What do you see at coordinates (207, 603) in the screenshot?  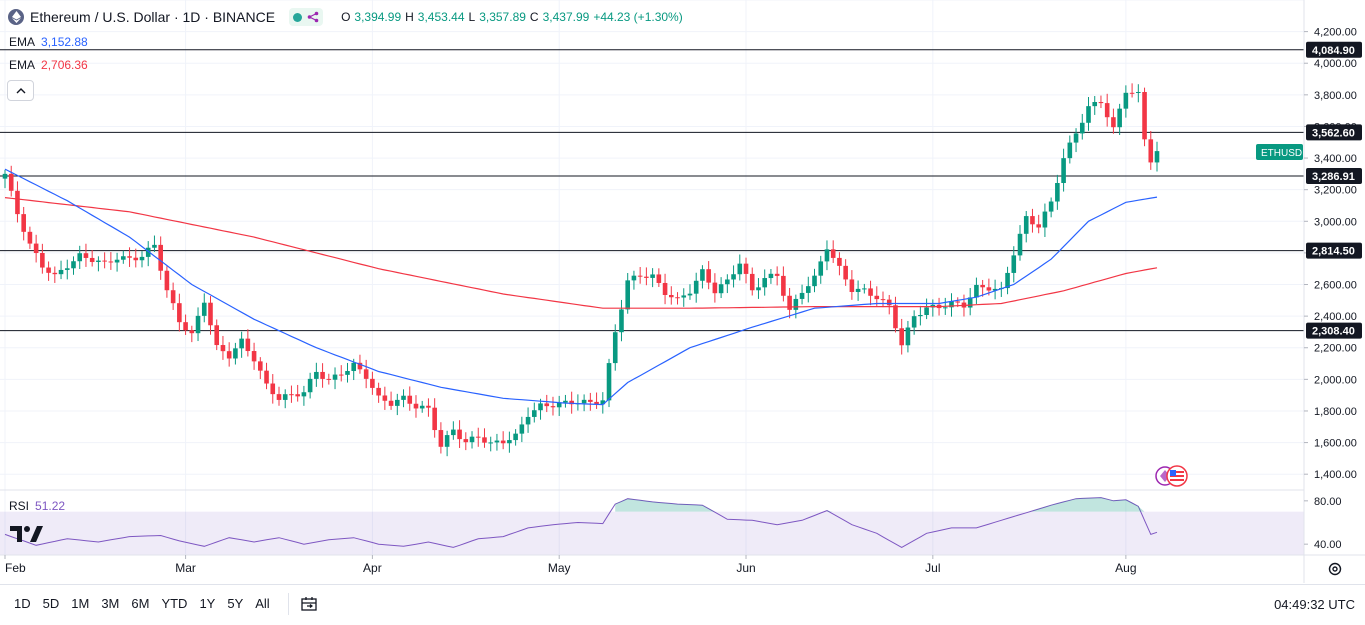 I see `range-1y-button: 1Y` at bounding box center [207, 603].